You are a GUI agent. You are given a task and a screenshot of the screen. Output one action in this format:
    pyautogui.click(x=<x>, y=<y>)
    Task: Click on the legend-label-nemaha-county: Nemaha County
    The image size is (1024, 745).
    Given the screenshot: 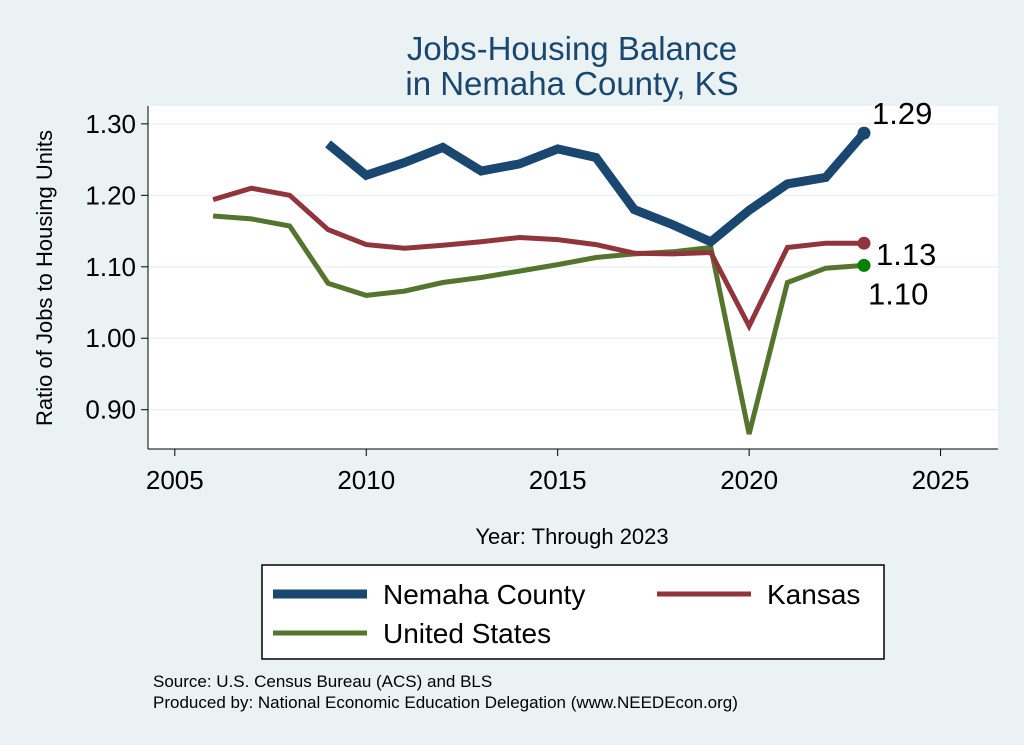 What is the action you would take?
    pyautogui.click(x=484, y=594)
    